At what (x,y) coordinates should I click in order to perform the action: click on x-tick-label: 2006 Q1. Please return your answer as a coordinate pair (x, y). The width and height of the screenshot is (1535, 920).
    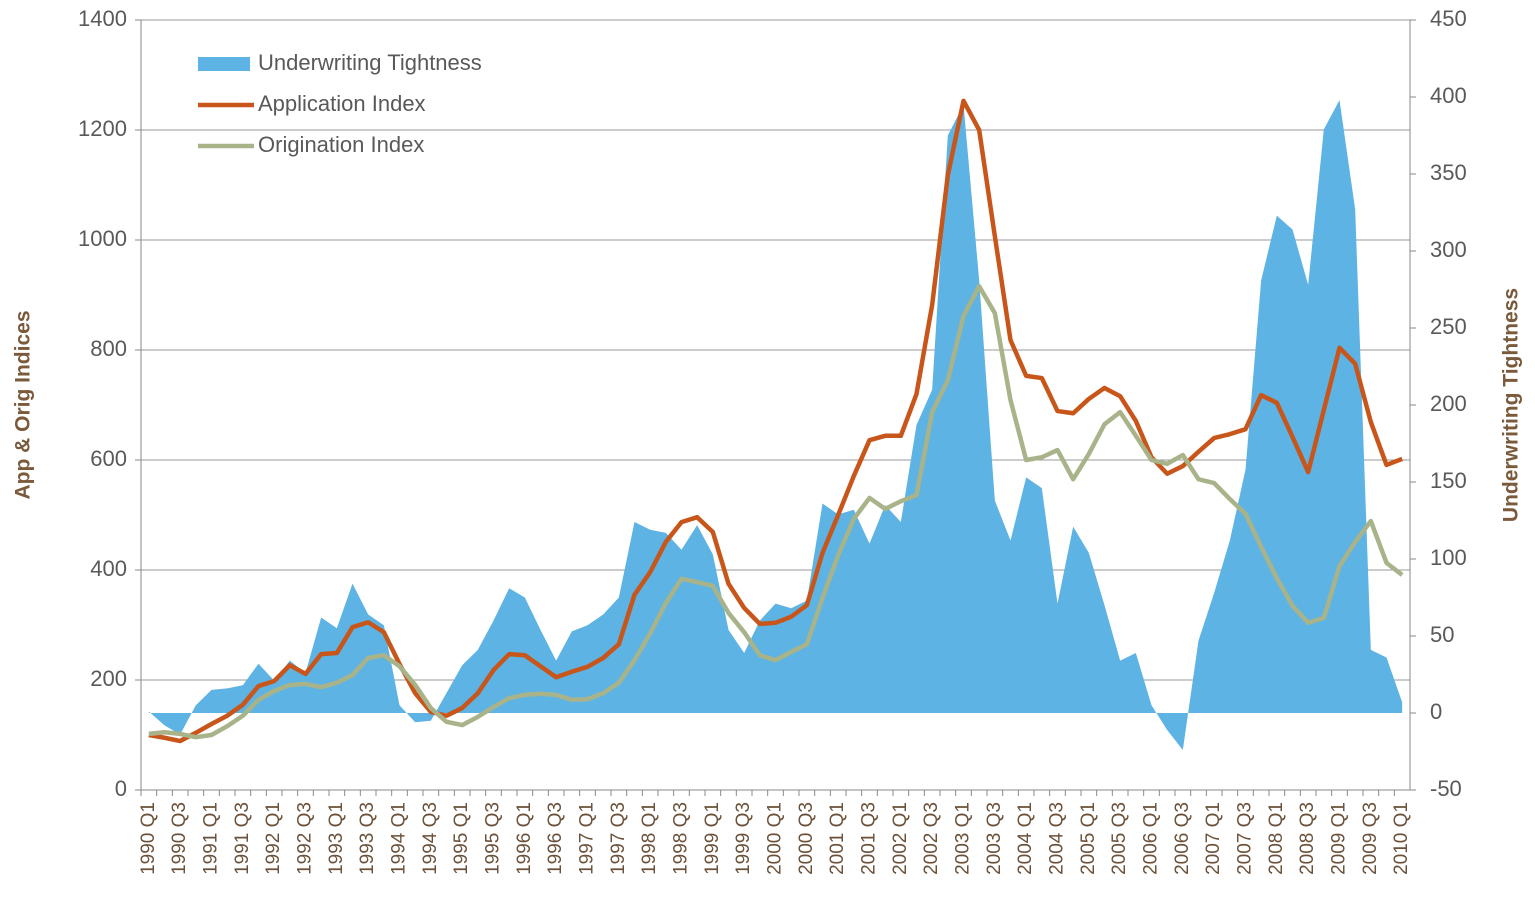
    Looking at the image, I should click on (1151, 838).